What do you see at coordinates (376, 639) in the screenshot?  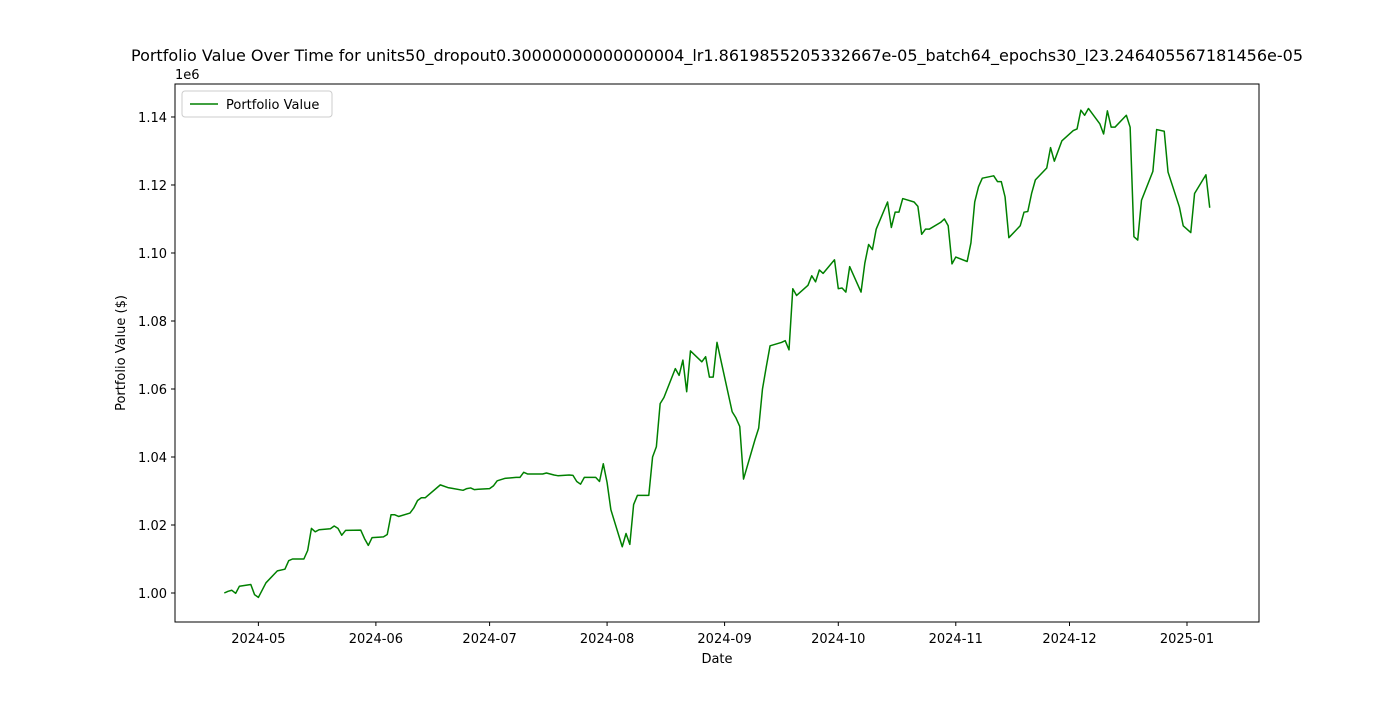 I see `x-tick-label: 2024-06` at bounding box center [376, 639].